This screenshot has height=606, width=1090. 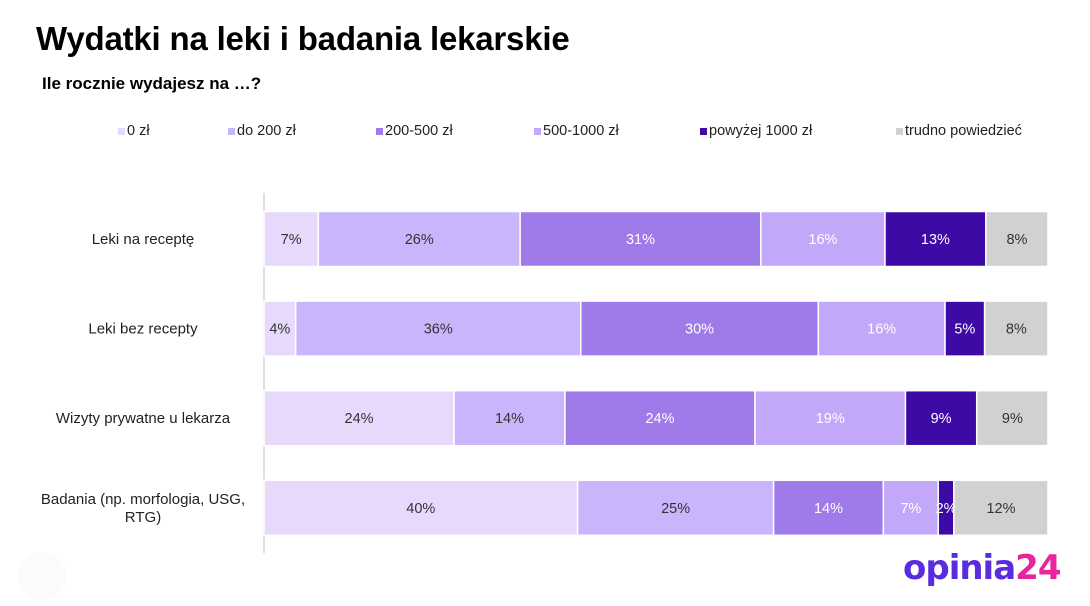 What do you see at coordinates (143, 508) in the screenshot?
I see `category-label: Badania (np. morfologia, USG, RTG)` at bounding box center [143, 508].